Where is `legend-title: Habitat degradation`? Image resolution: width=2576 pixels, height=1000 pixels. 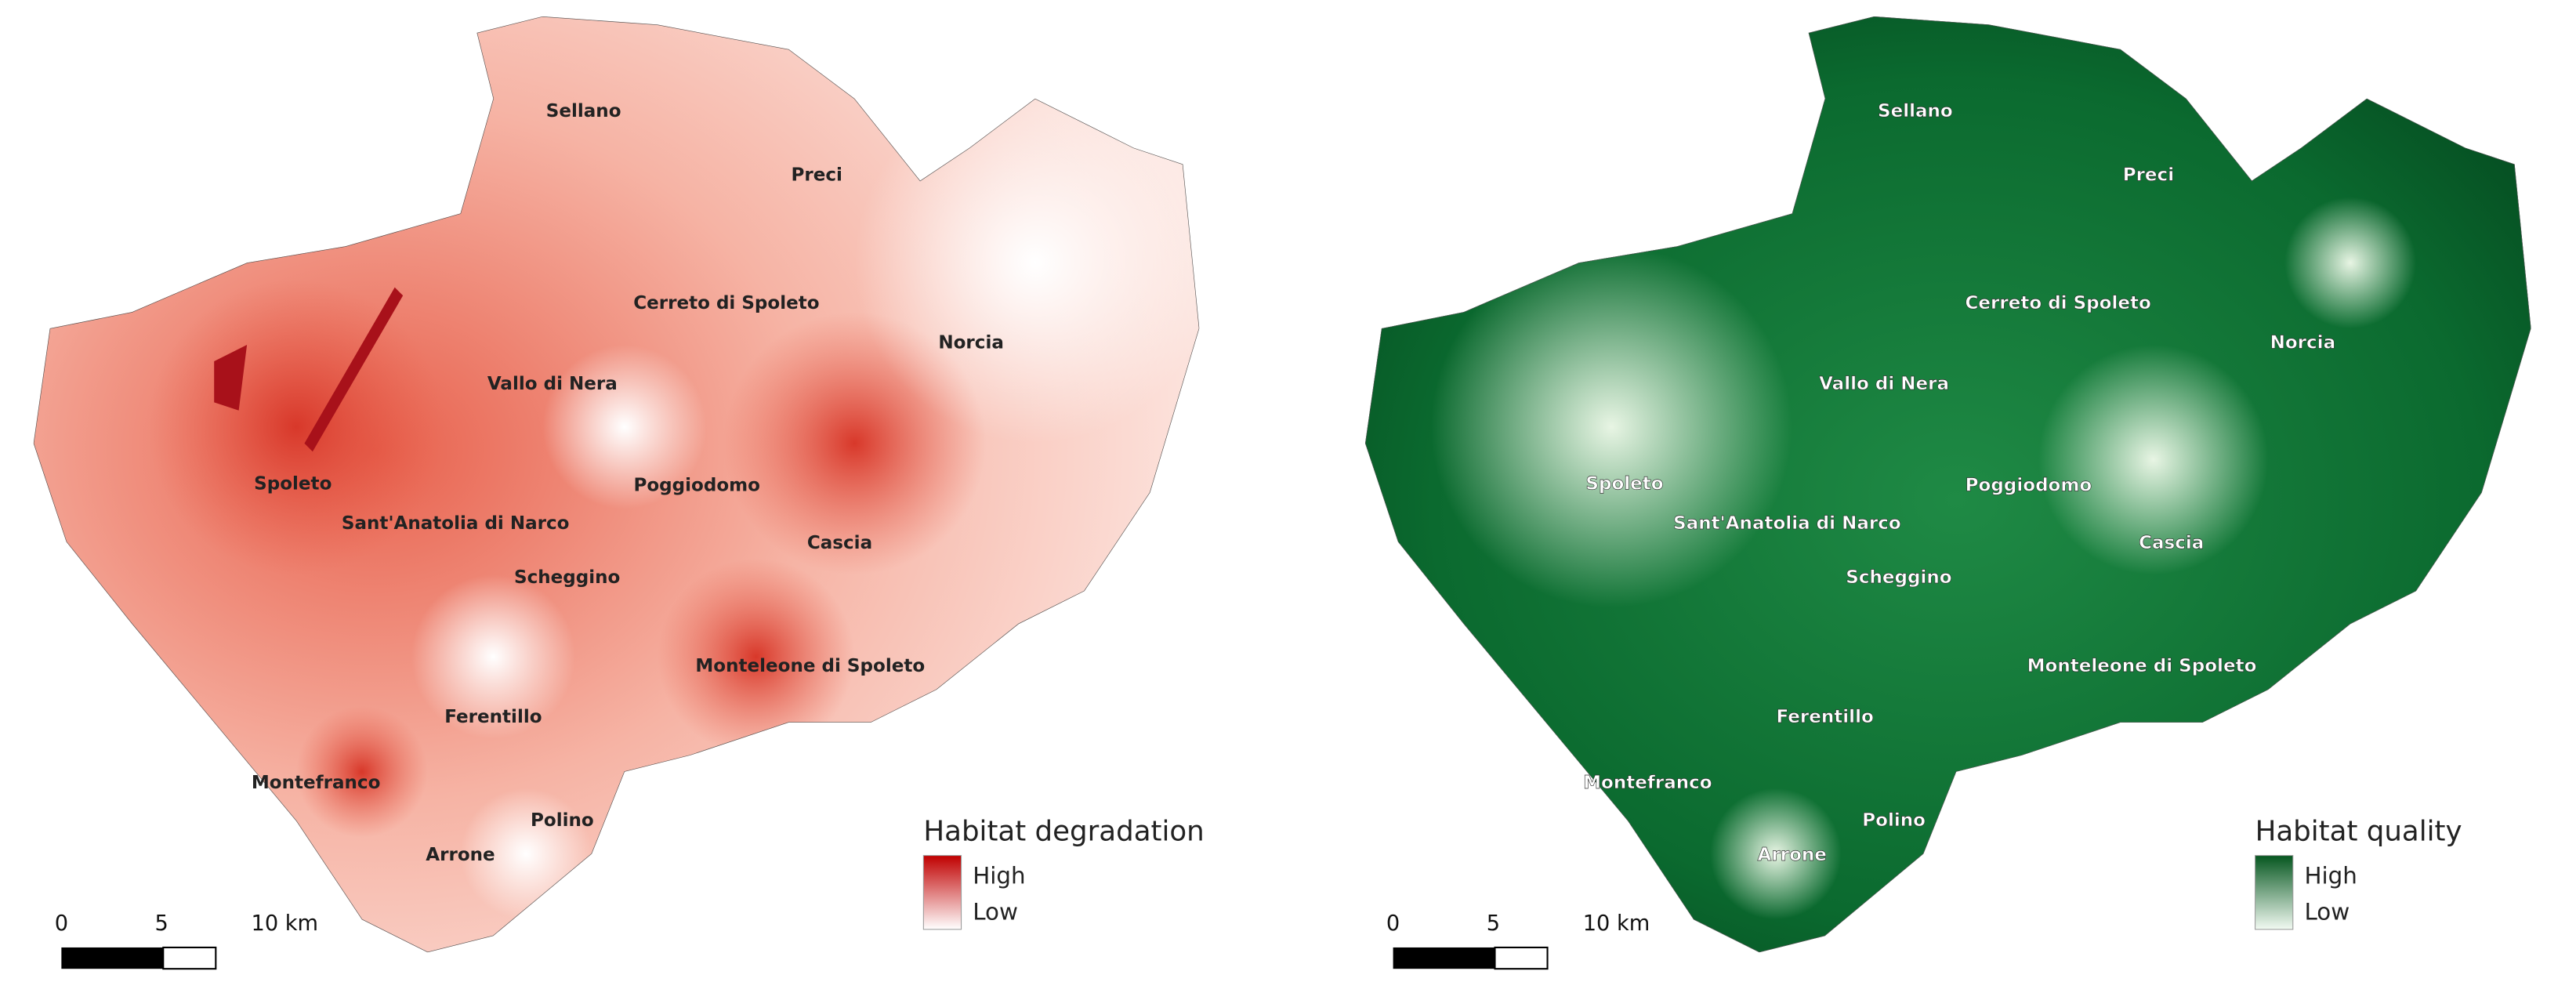
legend-title: Habitat degradation is located at coordinates (1063, 831).